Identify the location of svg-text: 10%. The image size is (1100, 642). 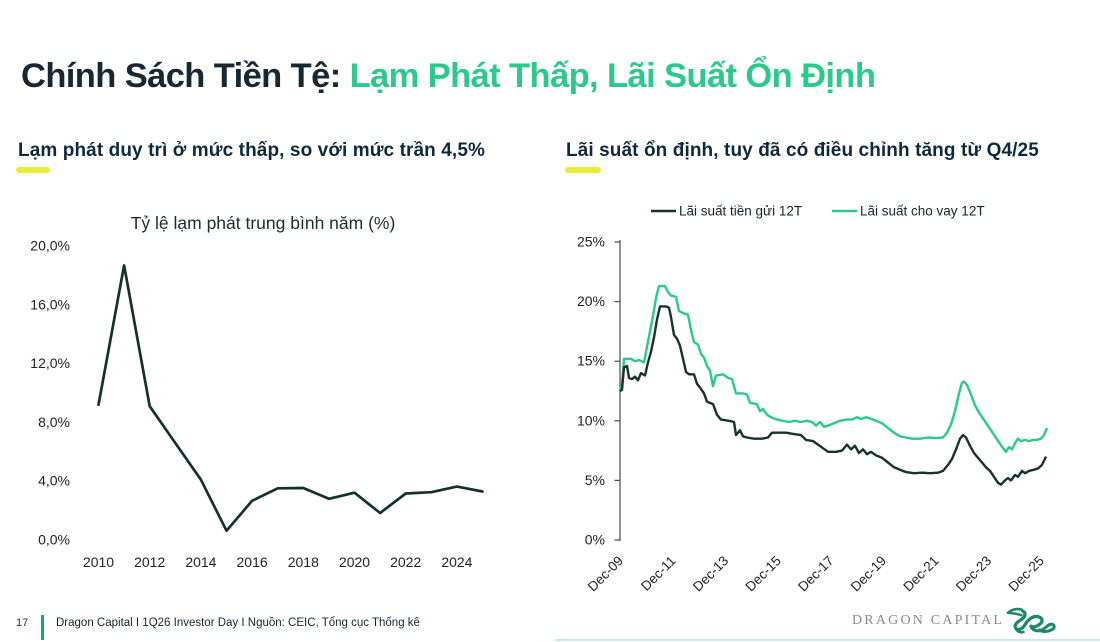
(591, 420).